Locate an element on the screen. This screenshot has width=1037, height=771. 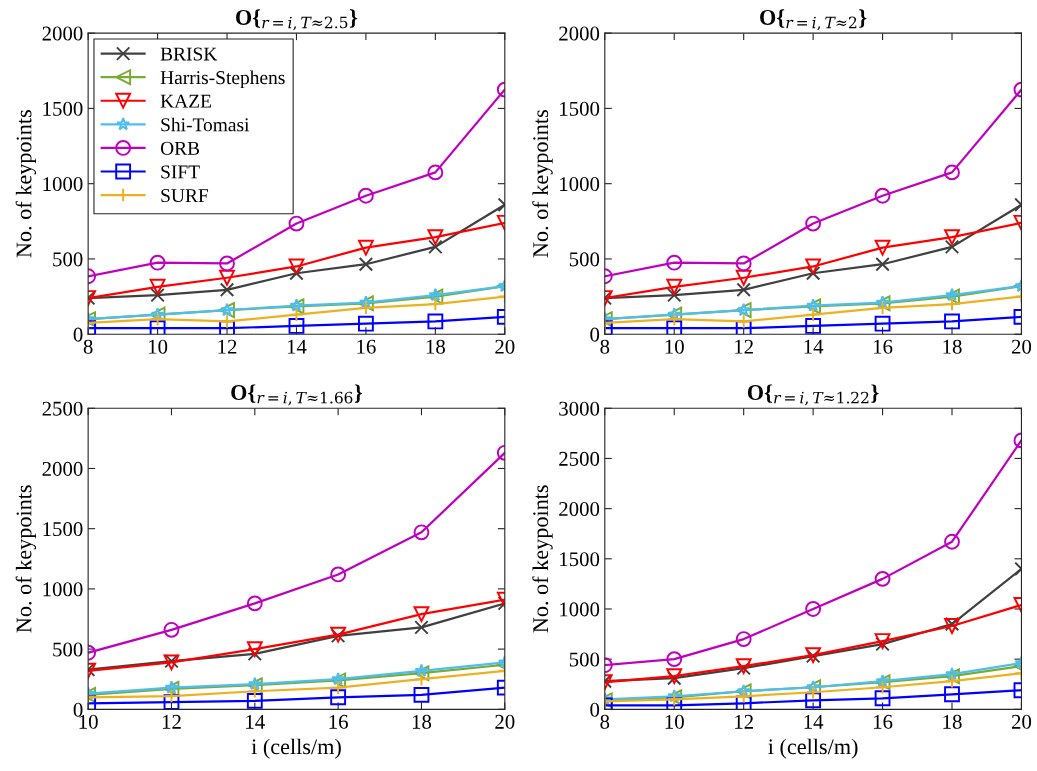
legend-label: SURF is located at coordinates (185, 196).